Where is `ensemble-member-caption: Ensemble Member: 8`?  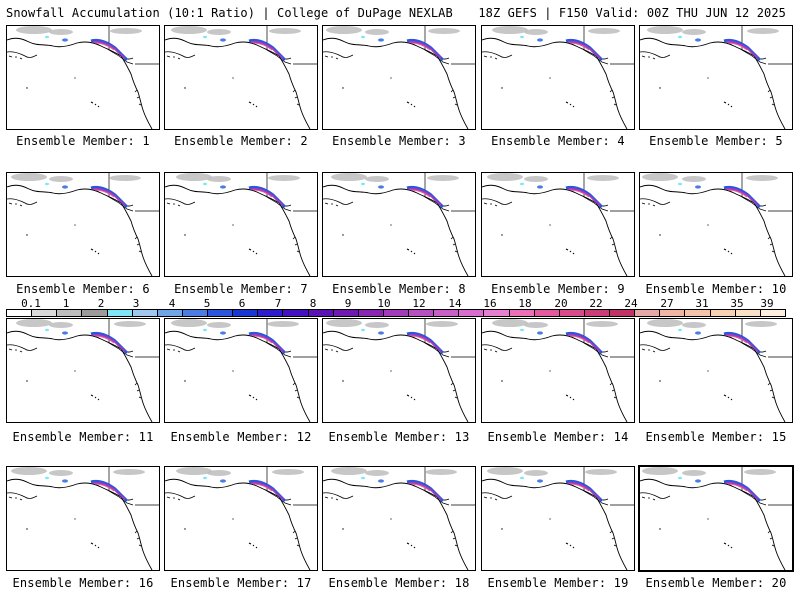
ensemble-member-caption: Ensemble Member: 8 is located at coordinates (399, 289).